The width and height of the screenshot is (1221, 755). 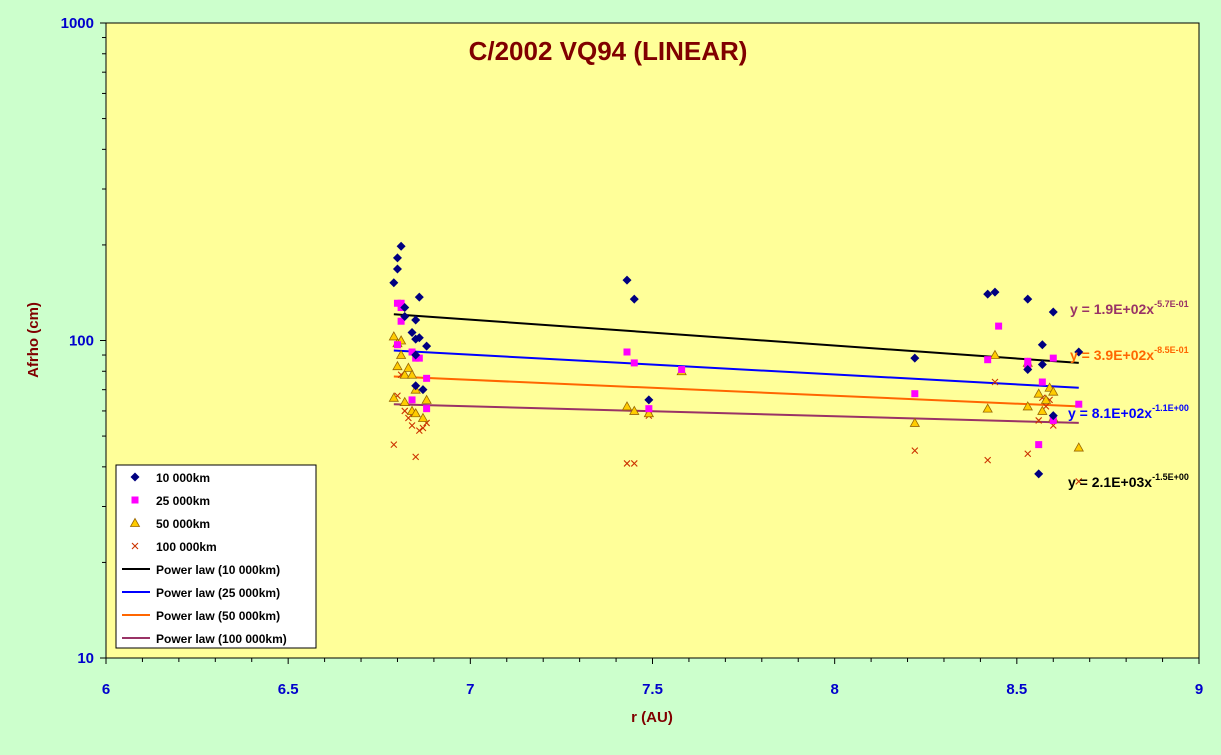 What do you see at coordinates (1199, 689) in the screenshot?
I see `x-tick-label: 9` at bounding box center [1199, 689].